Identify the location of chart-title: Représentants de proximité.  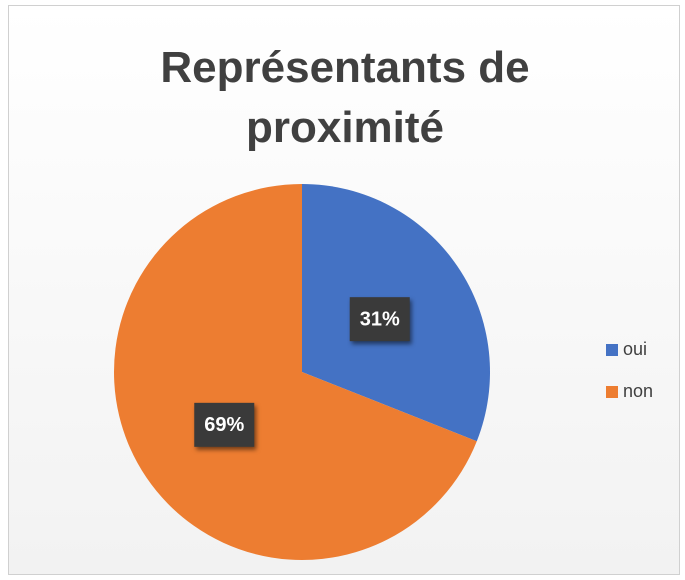
(345, 97).